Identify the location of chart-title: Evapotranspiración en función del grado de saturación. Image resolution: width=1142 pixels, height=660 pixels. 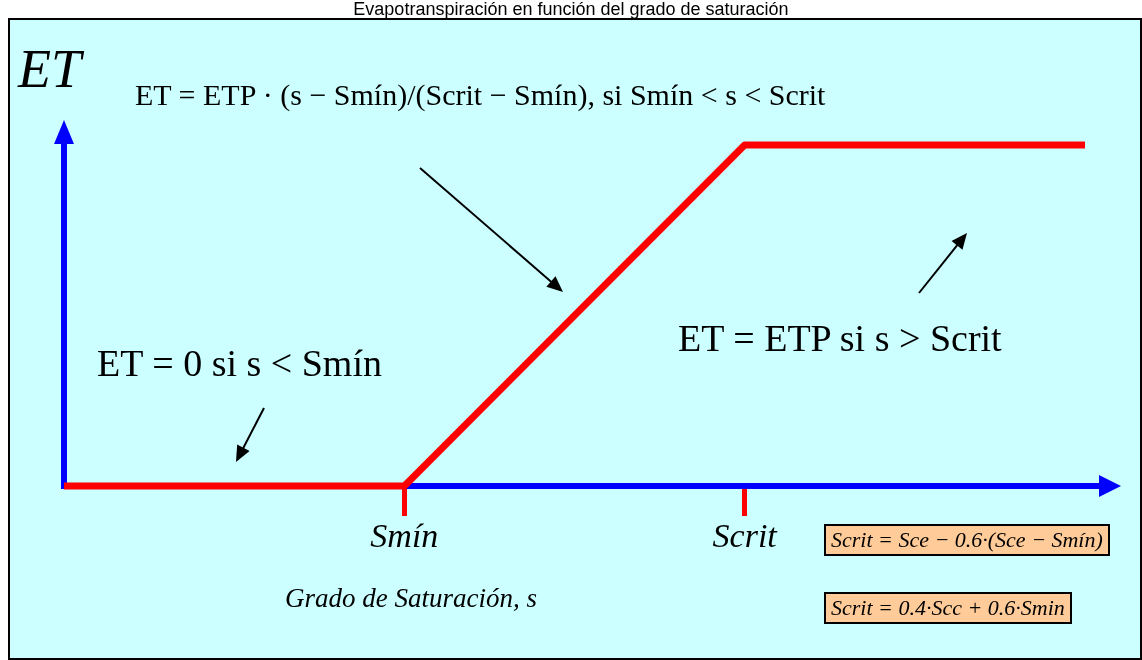
(571, 10).